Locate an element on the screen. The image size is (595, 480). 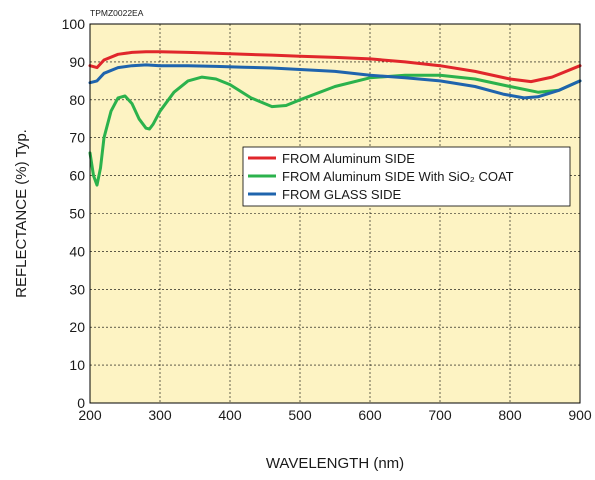
y-tick-label: 0 is located at coordinates (81, 403).